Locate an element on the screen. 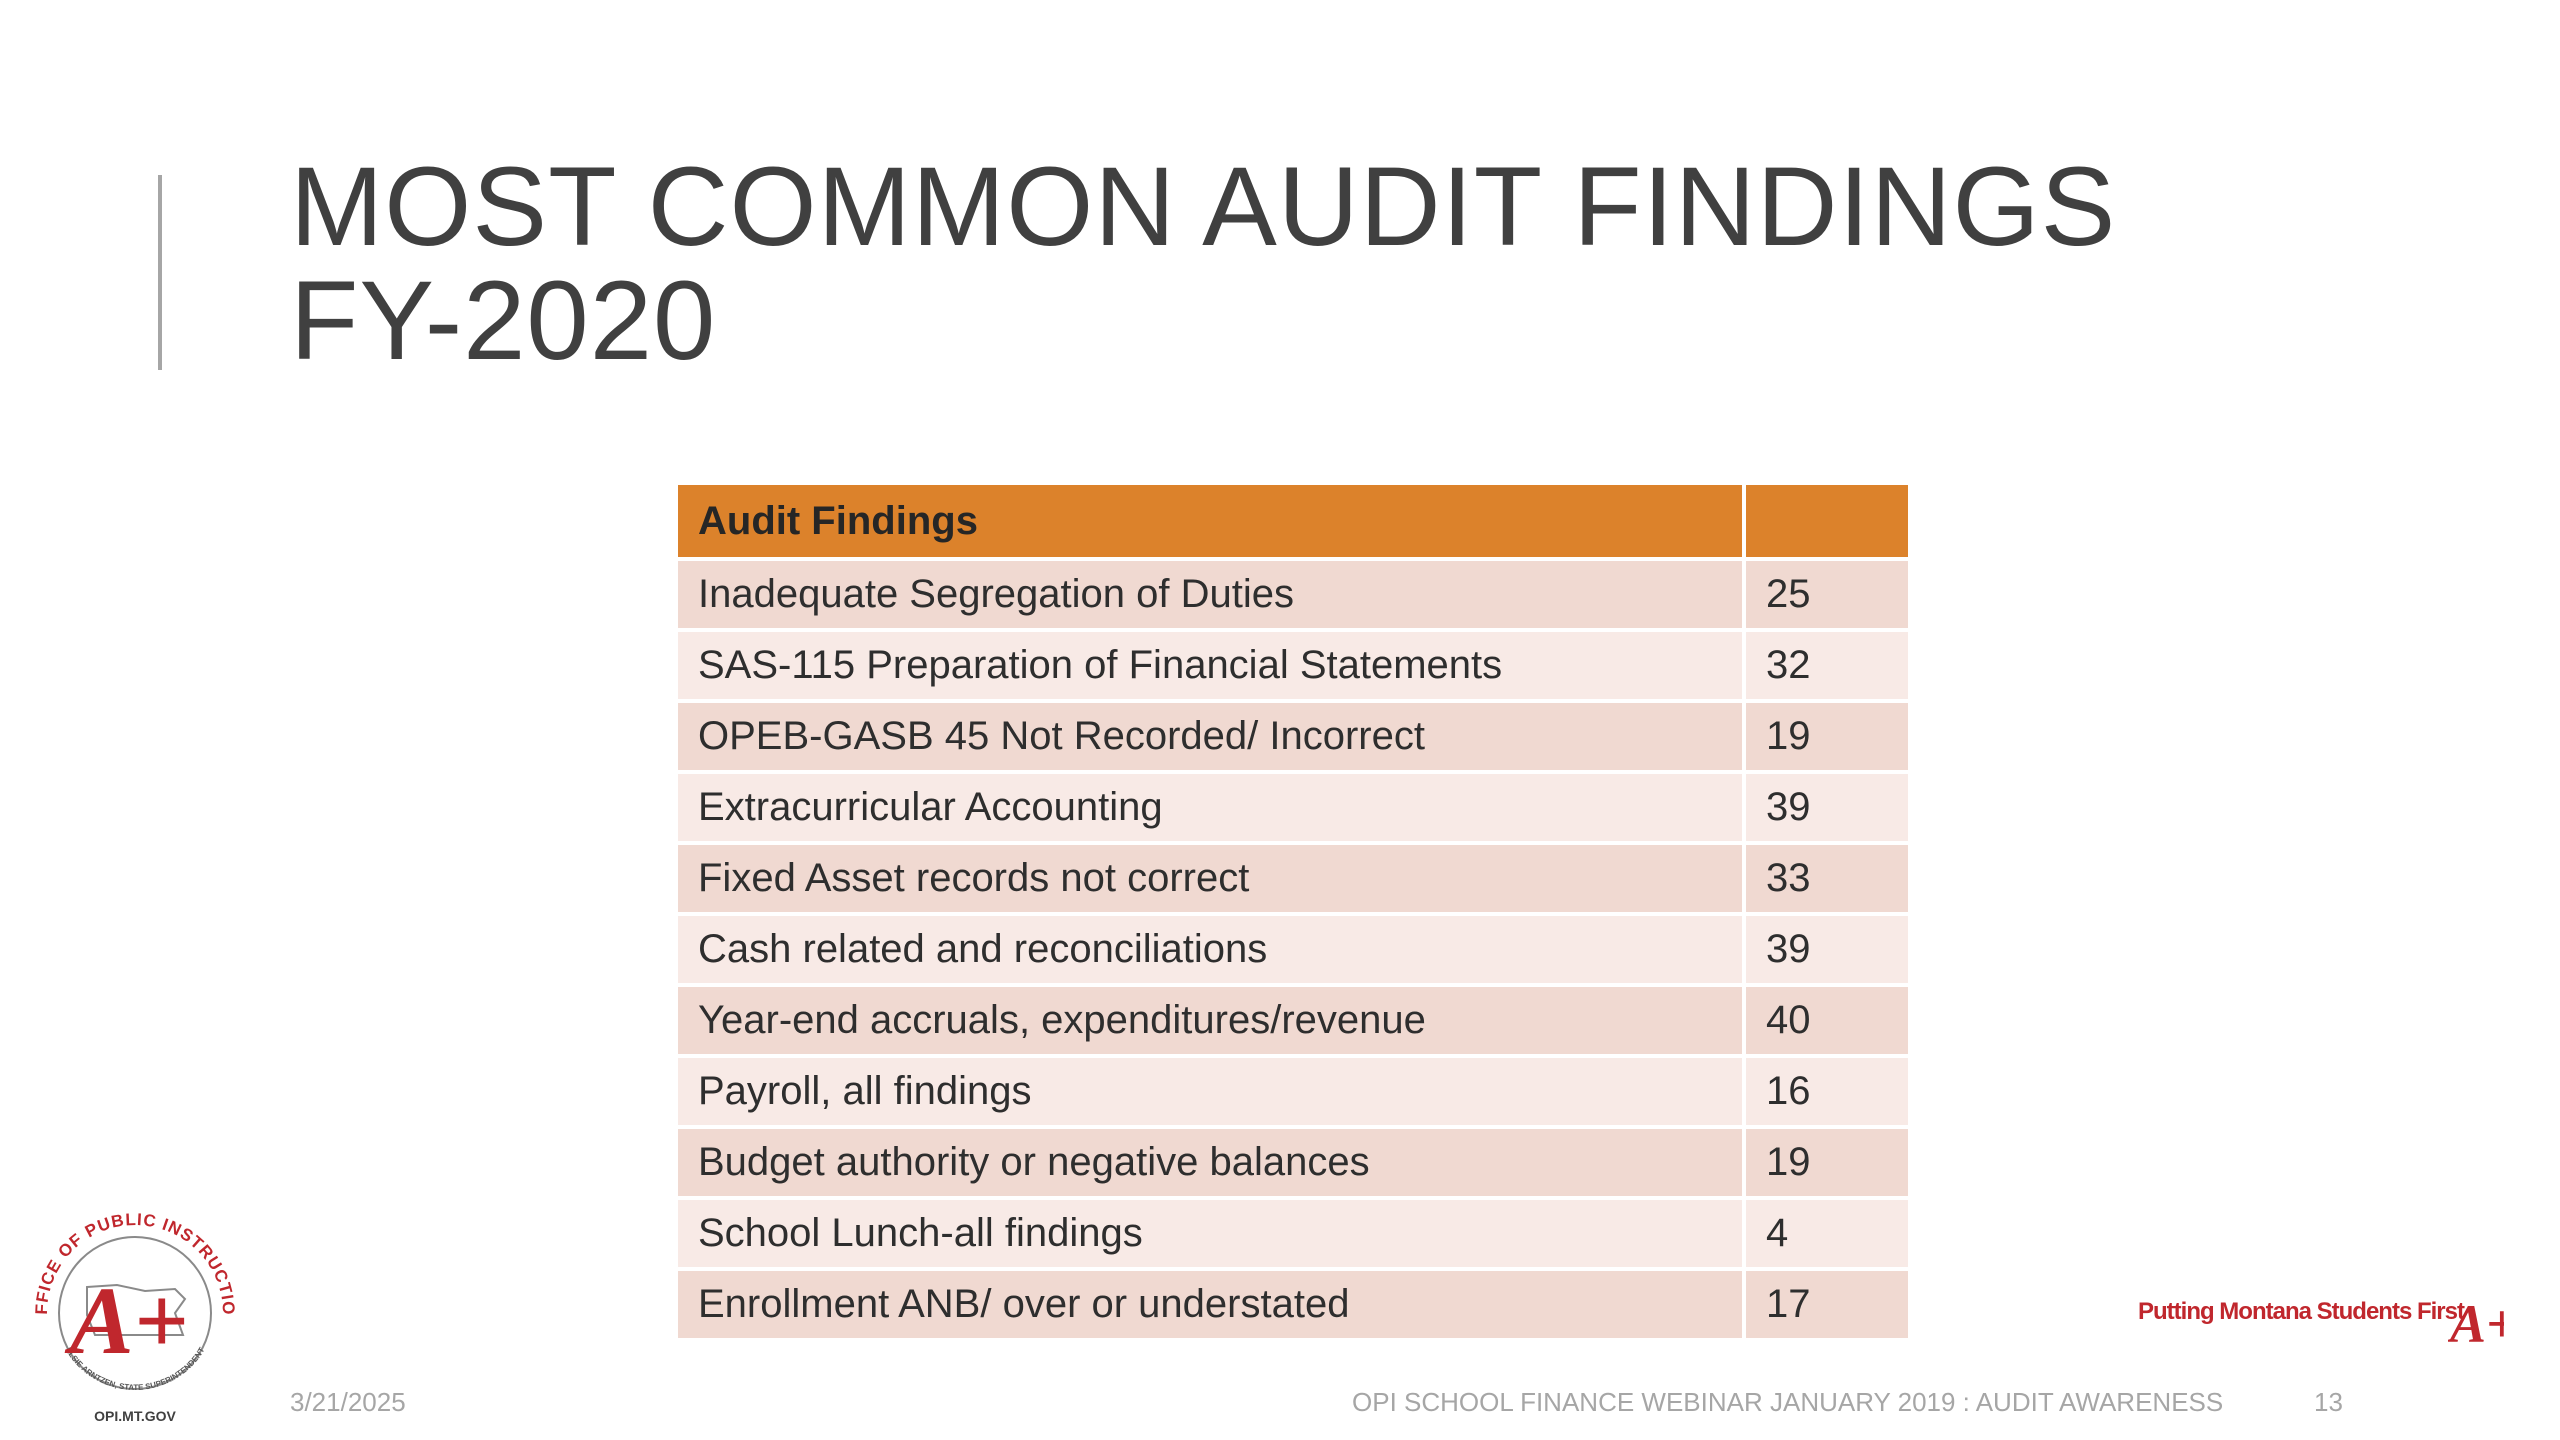 The height and width of the screenshot is (1440, 2560). brand-aplus-mark: A+ is located at coordinates (2476, 1321).